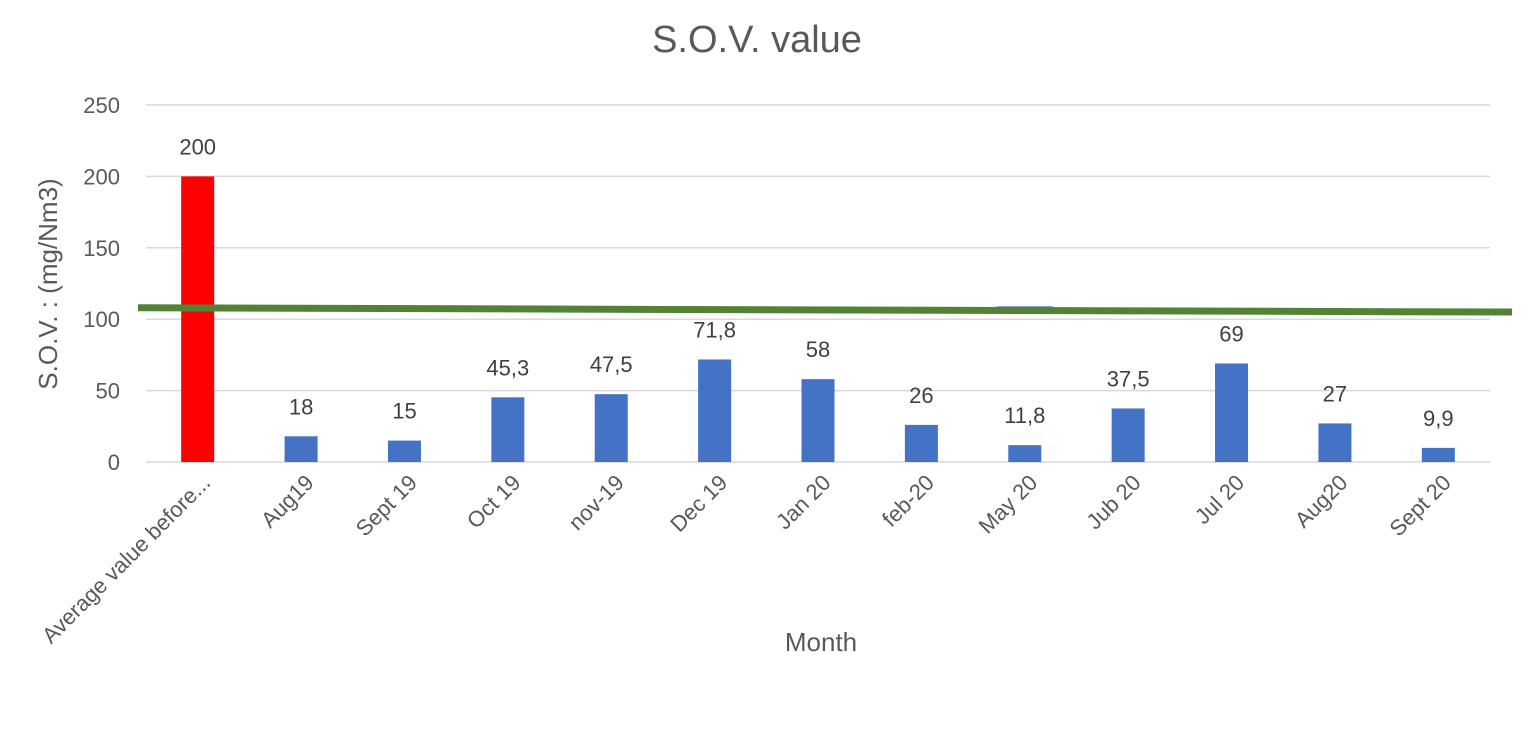  Describe the element at coordinates (108, 391) in the screenshot. I see `y-tick-label: 50` at that location.